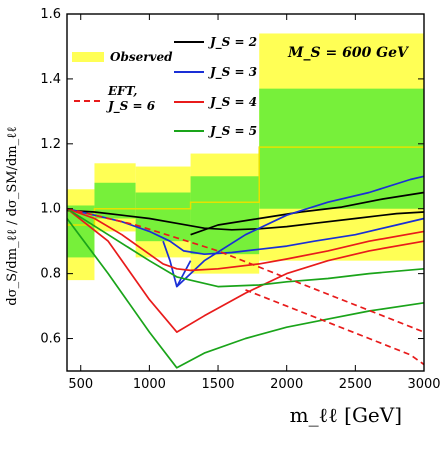 This screenshot has width=445, height=451. I want to click on x-tick-label-2500: 2500, so click(355, 384).